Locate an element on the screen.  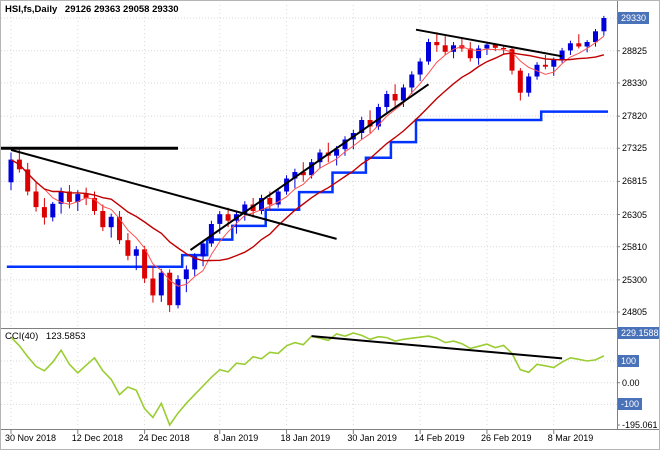
axis-label: 28330 is located at coordinates (635, 82).